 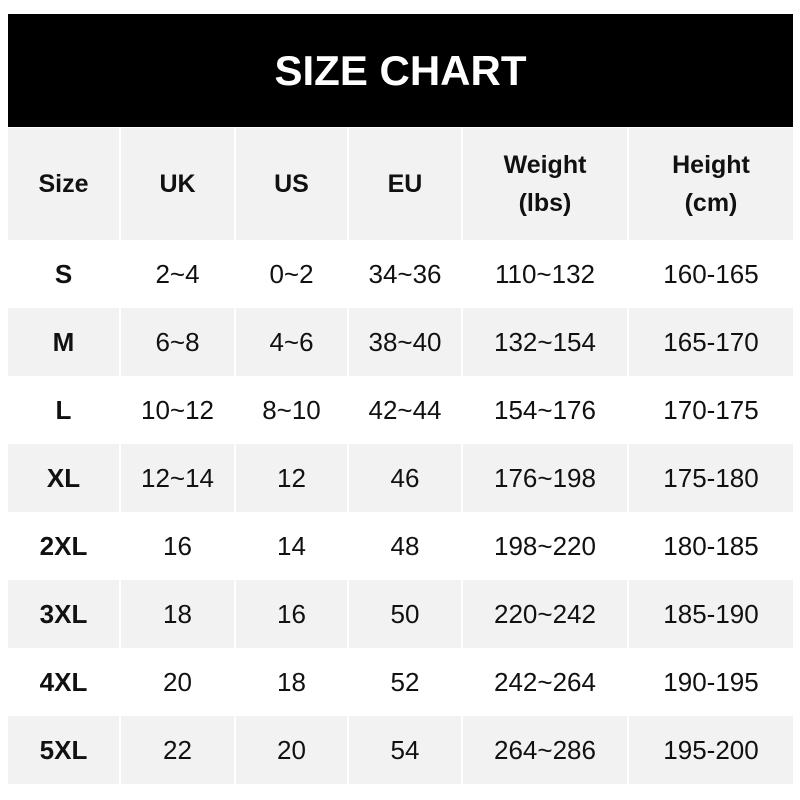 I want to click on table-cell: 12, so click(x=291, y=478).